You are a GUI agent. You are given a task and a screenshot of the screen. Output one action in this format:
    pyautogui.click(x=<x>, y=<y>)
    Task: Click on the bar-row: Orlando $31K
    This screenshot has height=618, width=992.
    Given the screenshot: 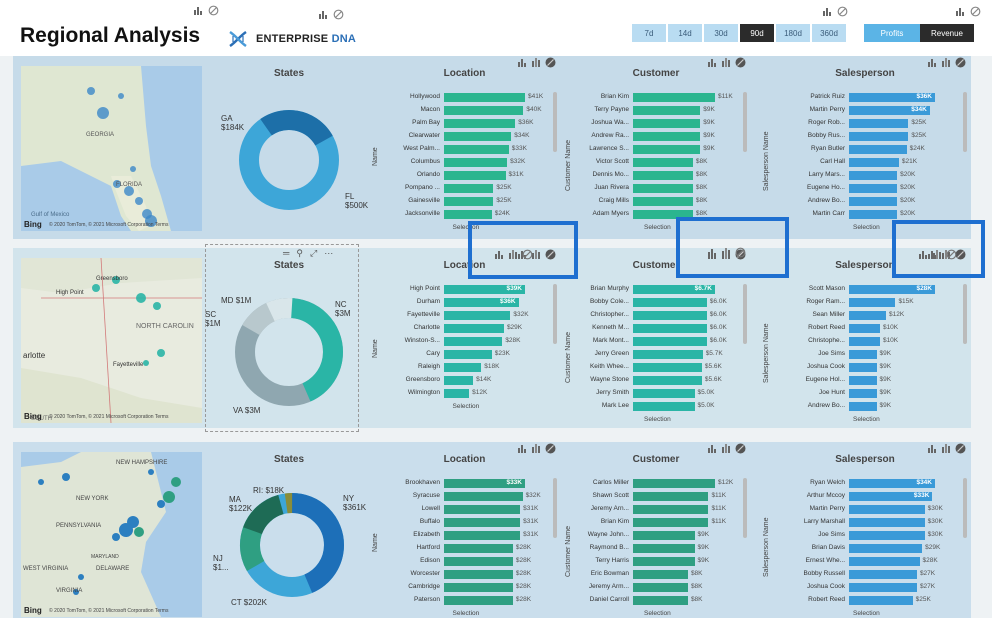 What is the action you would take?
    pyautogui.click(x=464, y=175)
    